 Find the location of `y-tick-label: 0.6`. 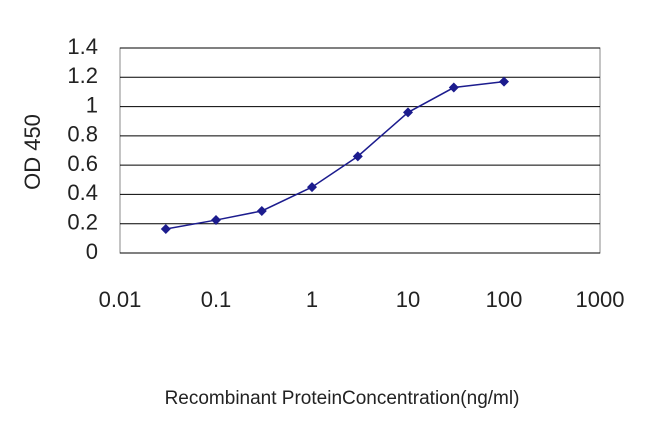

y-tick-label: 0.6 is located at coordinates (82, 163).